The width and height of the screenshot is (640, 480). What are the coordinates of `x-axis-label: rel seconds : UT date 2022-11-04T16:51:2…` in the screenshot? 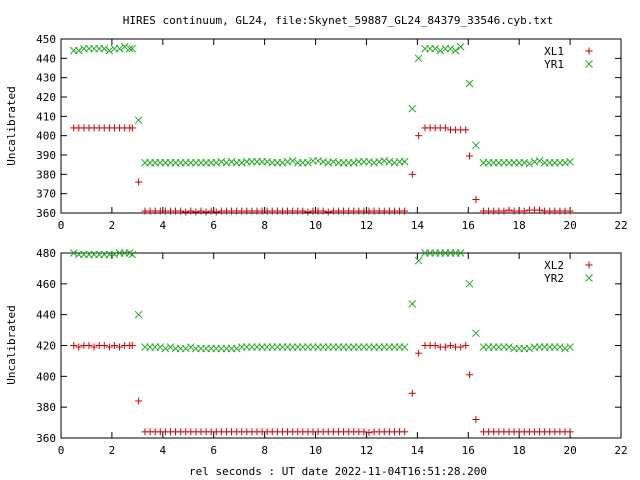 It's located at (338, 471).